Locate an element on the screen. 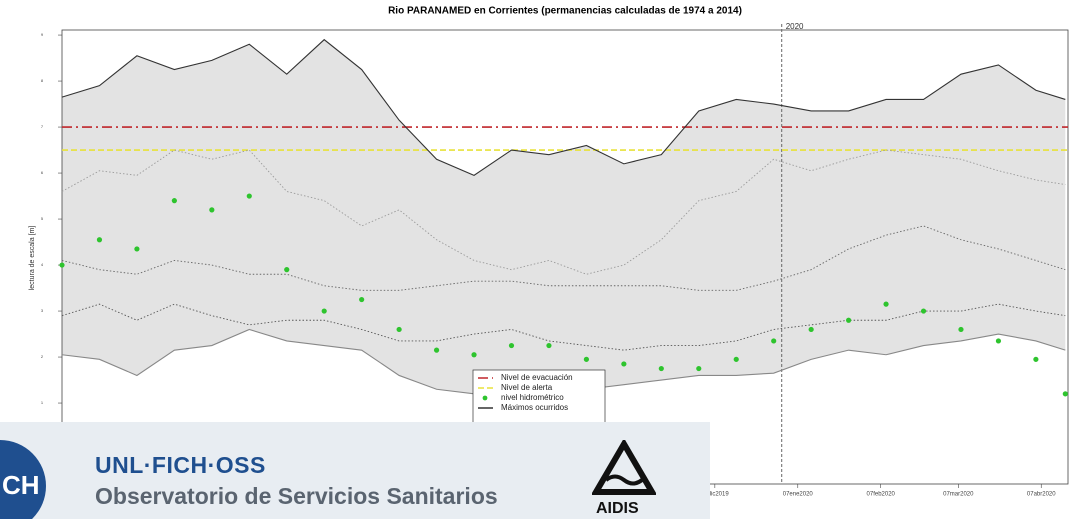 Image resolution: width=1077 pixels, height=519 pixels. y-tick-label: 4 is located at coordinates (42, 264).